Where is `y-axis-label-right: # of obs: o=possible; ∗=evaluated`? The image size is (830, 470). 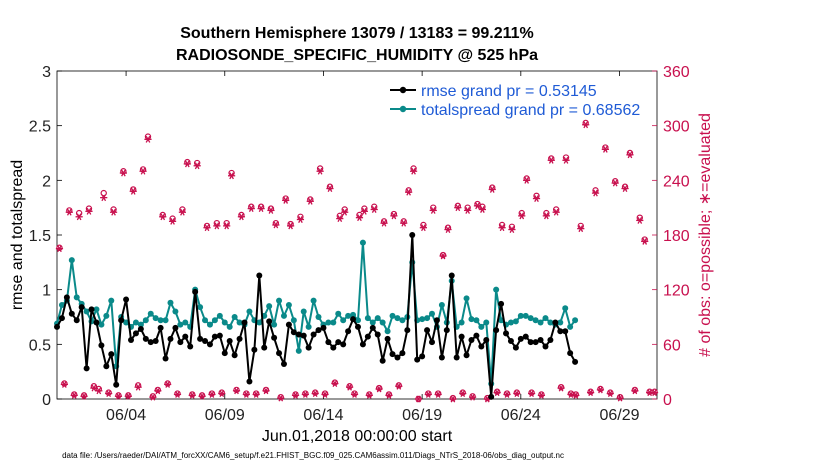
y-axis-label-right: # of obs: o=possible; ∗=evaluated is located at coordinates (705, 235).